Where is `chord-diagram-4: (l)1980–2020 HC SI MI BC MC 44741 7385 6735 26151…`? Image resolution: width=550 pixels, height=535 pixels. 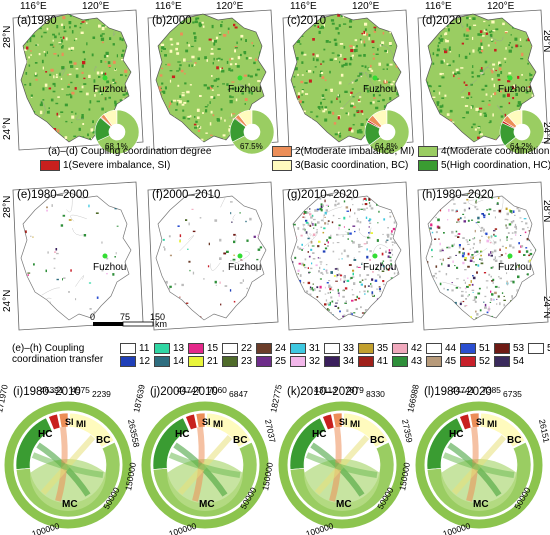 chord-diagram-4: (l)1980–2020 HC SI MI BC MC 44741 7385 6735 26151… is located at coordinates (473, 459).